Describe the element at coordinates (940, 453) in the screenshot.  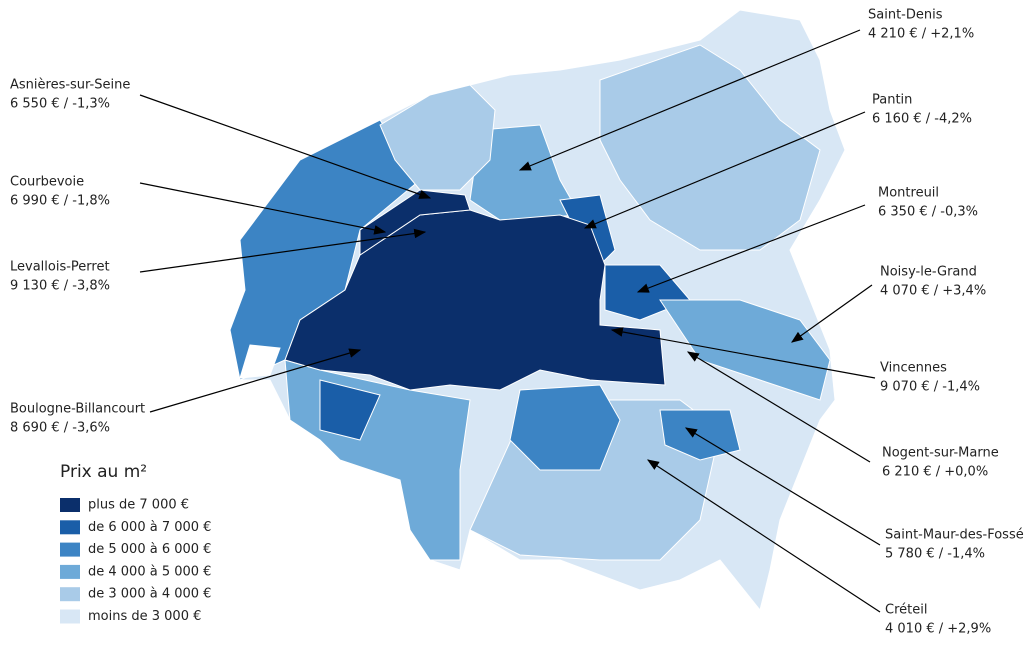
I see `callout-name: Nogent-sur-Marne` at that location.